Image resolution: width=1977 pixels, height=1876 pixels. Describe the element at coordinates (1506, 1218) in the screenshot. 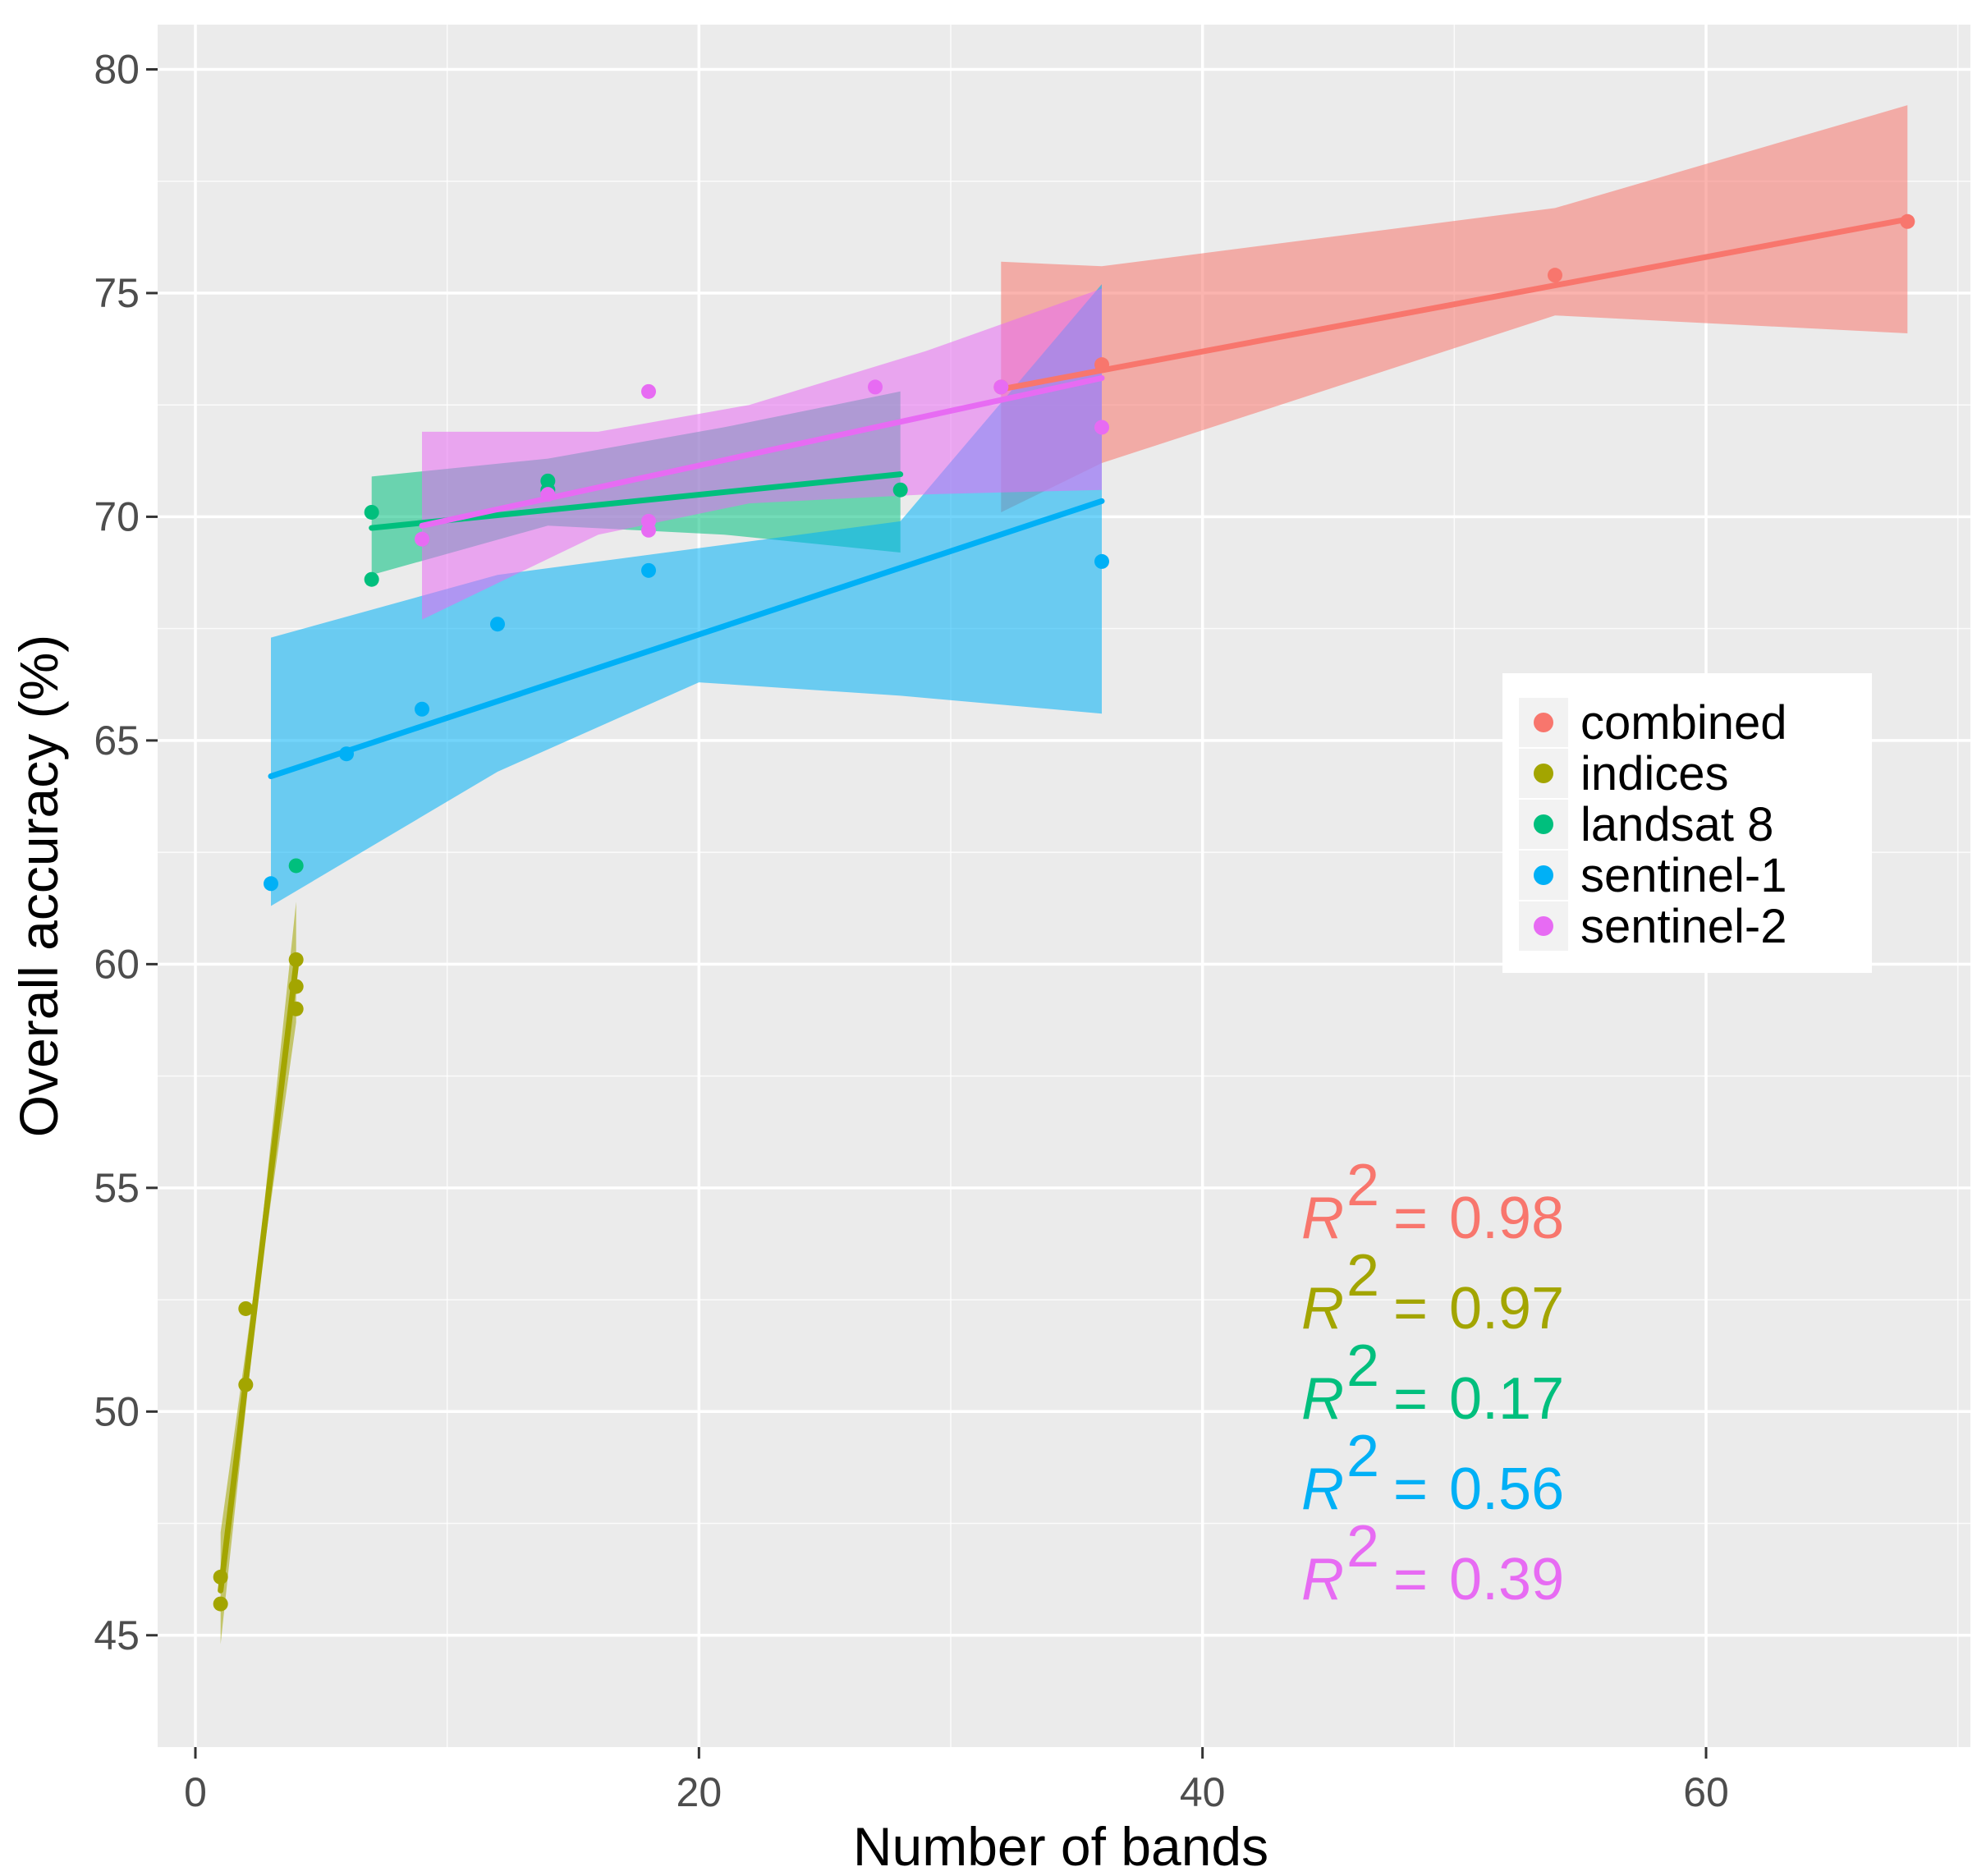

I see `r2-value-combined: 0.98` at that location.